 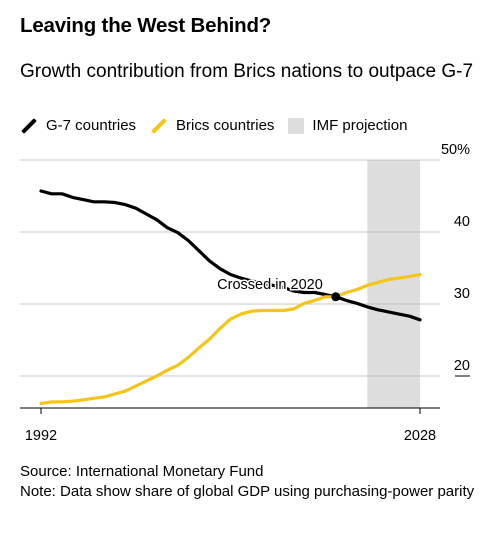 What do you see at coordinates (336, 297) in the screenshot?
I see `crossing-point-marker` at bounding box center [336, 297].